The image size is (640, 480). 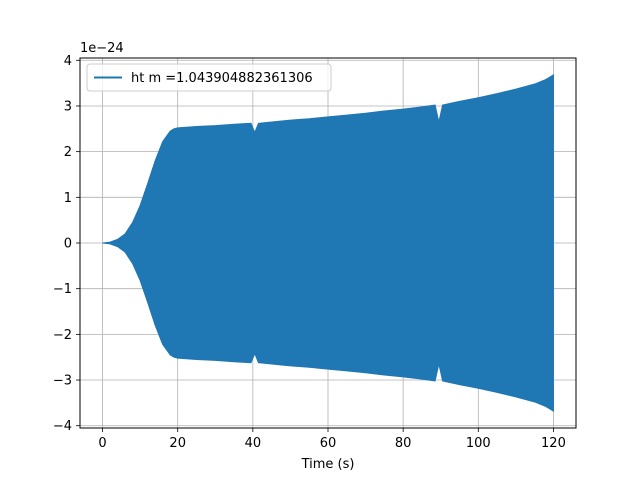 What do you see at coordinates (553, 443) in the screenshot?
I see `x-tick-label: 120` at bounding box center [553, 443].